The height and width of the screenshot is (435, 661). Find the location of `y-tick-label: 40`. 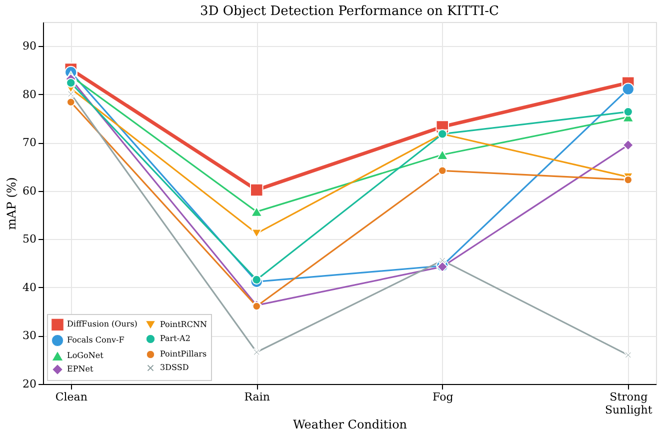

y-tick-label: 40 is located at coordinates (29, 287).